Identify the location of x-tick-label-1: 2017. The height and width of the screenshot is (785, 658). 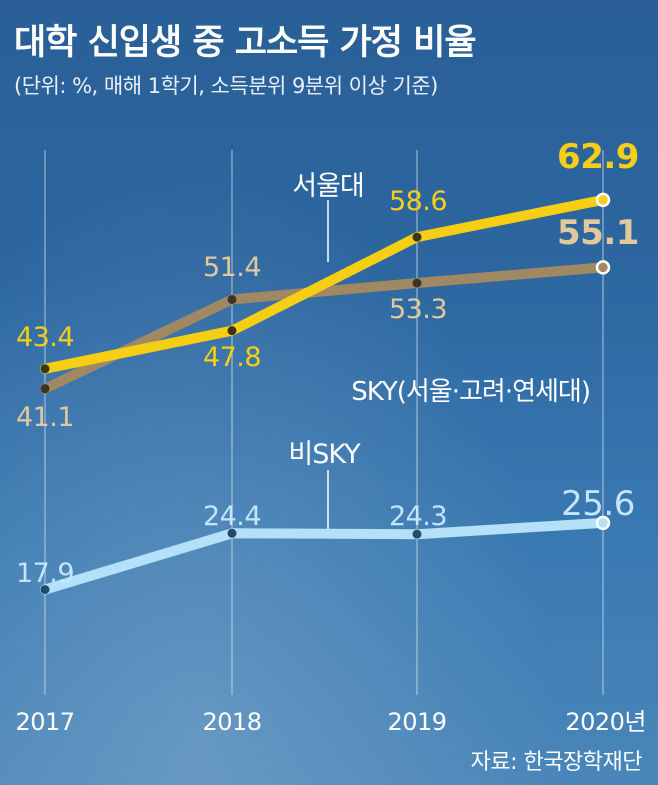
(44, 722).